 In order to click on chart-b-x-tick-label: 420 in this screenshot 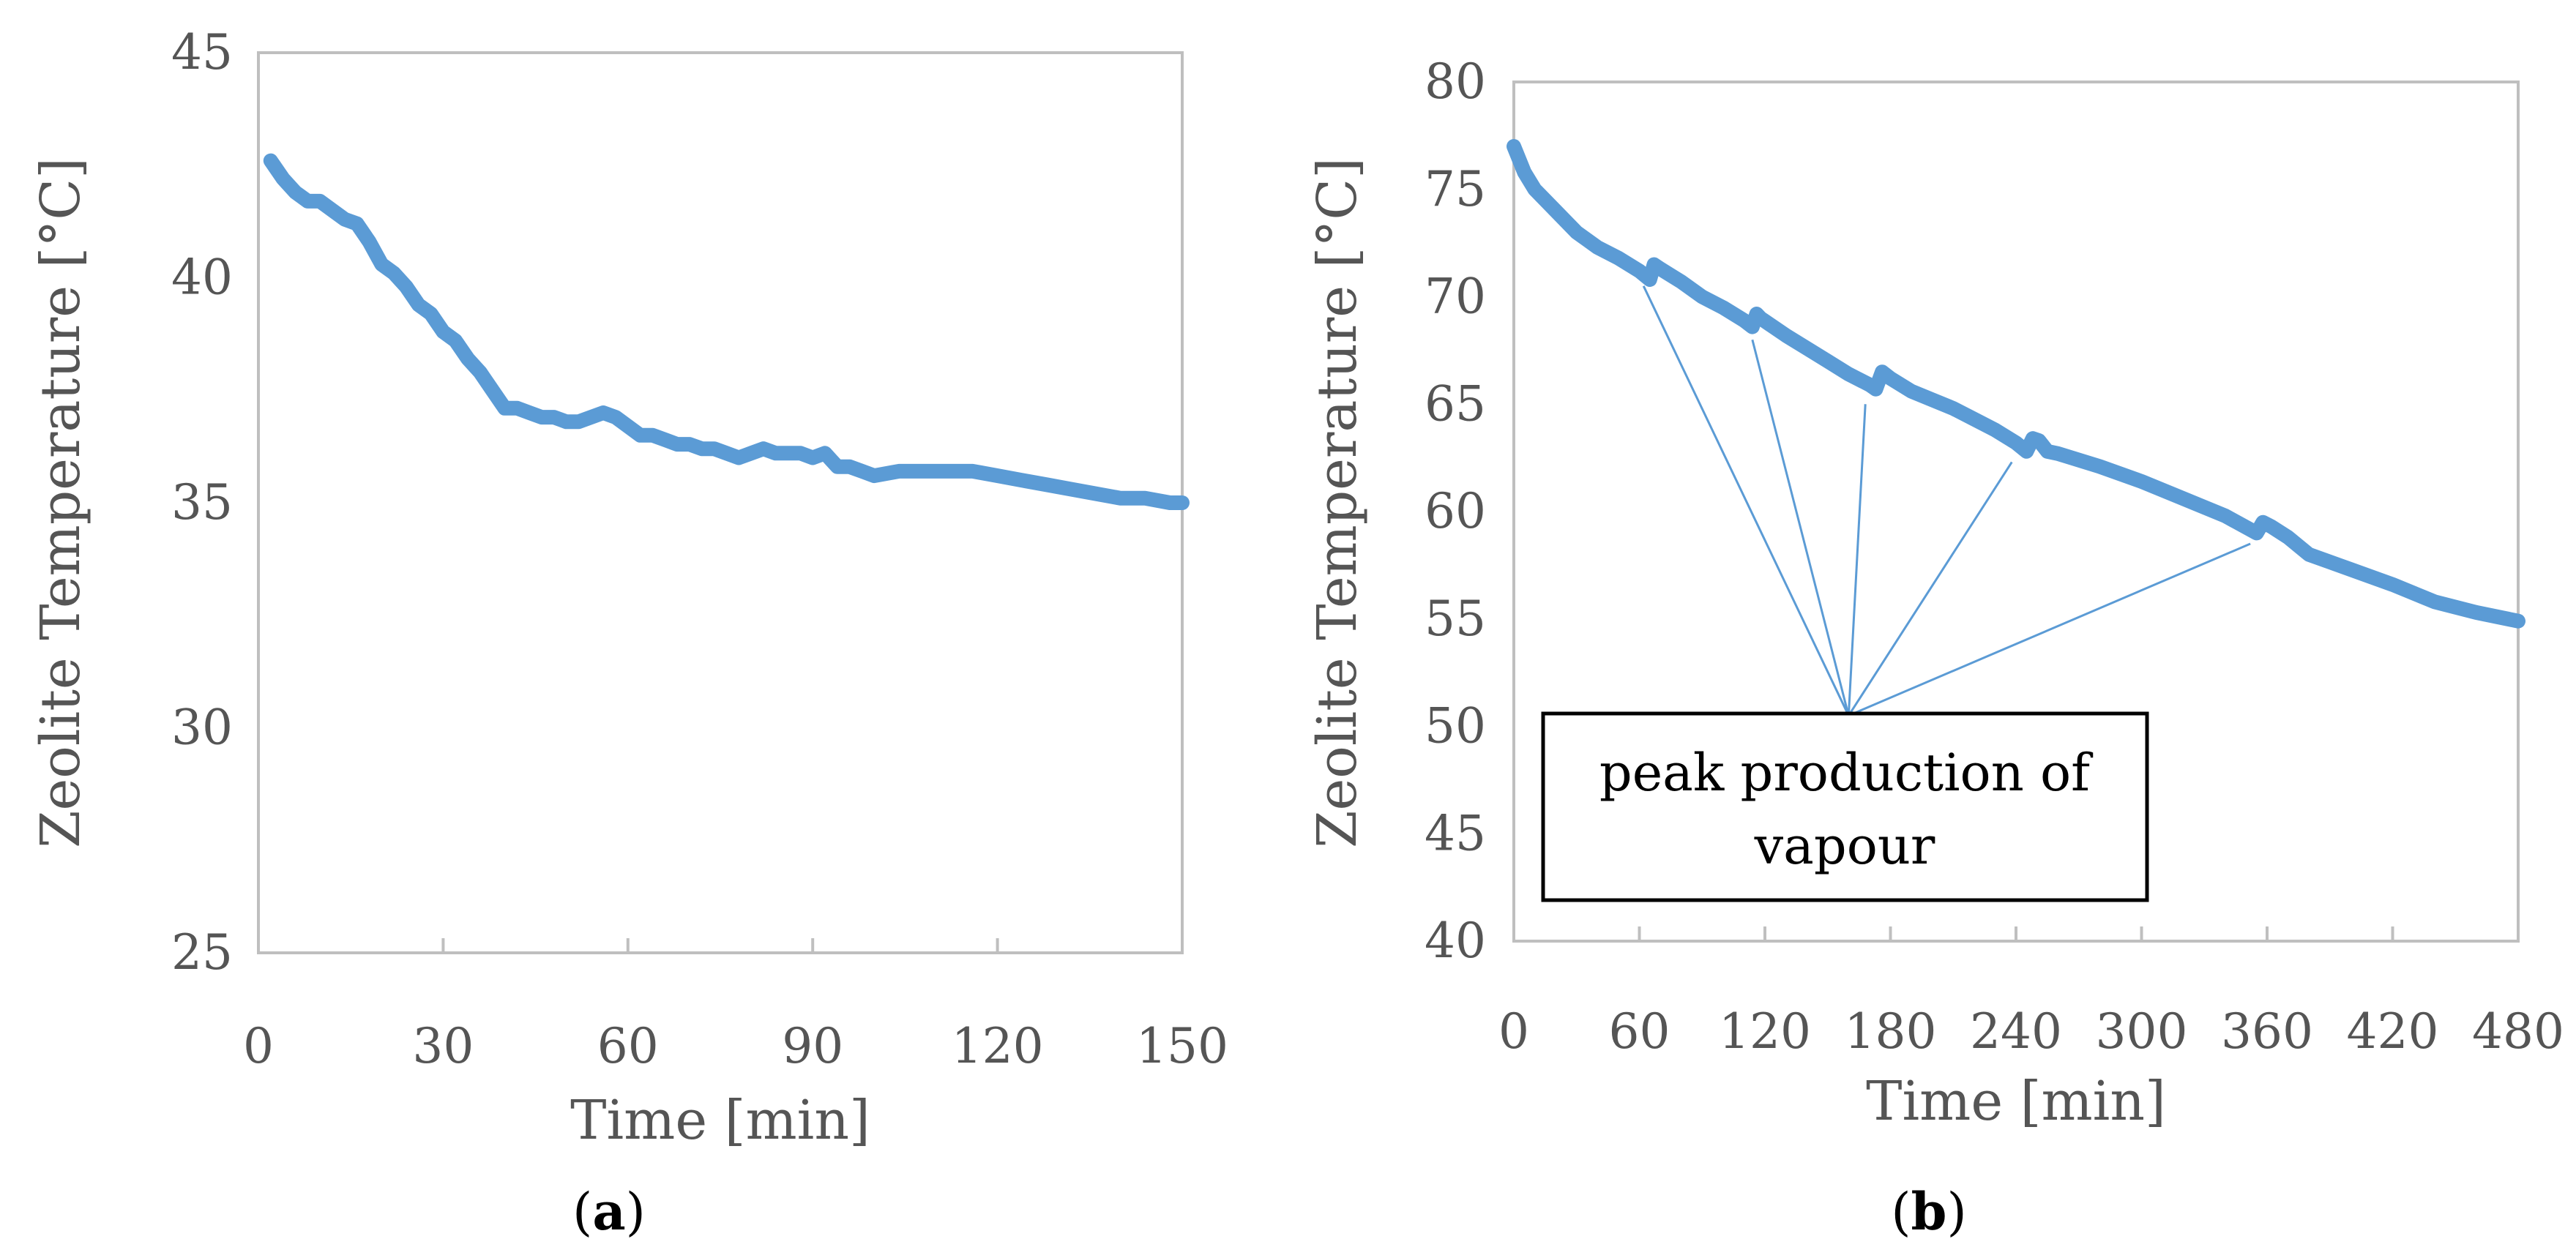, I will do `click(2393, 1031)`.